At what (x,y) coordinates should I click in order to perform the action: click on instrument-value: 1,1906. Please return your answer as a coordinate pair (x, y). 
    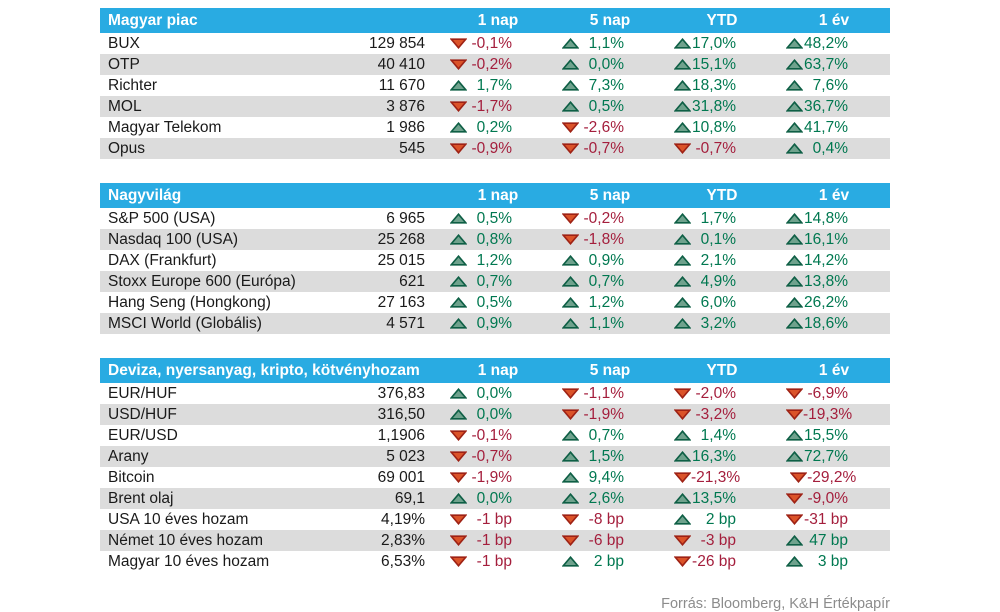
    Looking at the image, I should click on (401, 435).